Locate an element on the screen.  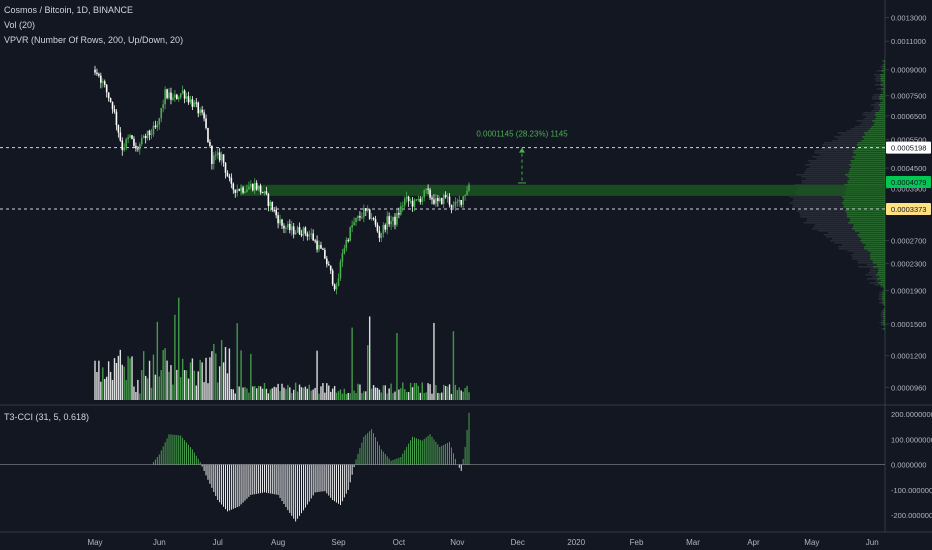
volume-legend: Vol (20) is located at coordinates (20, 25).